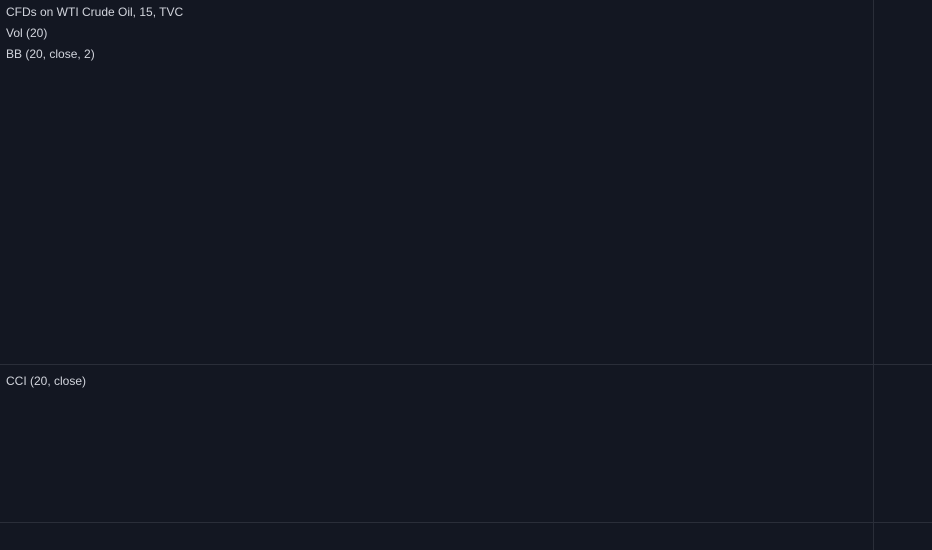  Describe the element at coordinates (50, 54) in the screenshot. I see `bb-legend: BB (20, close, 2)` at that location.